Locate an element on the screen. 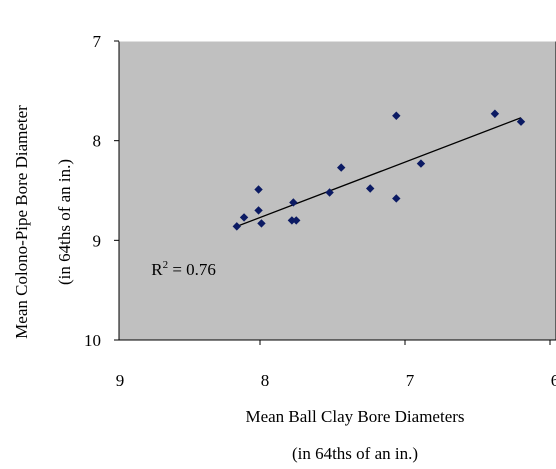 This screenshot has height=469, width=556. x-tick-label: 8 is located at coordinates (265, 380).